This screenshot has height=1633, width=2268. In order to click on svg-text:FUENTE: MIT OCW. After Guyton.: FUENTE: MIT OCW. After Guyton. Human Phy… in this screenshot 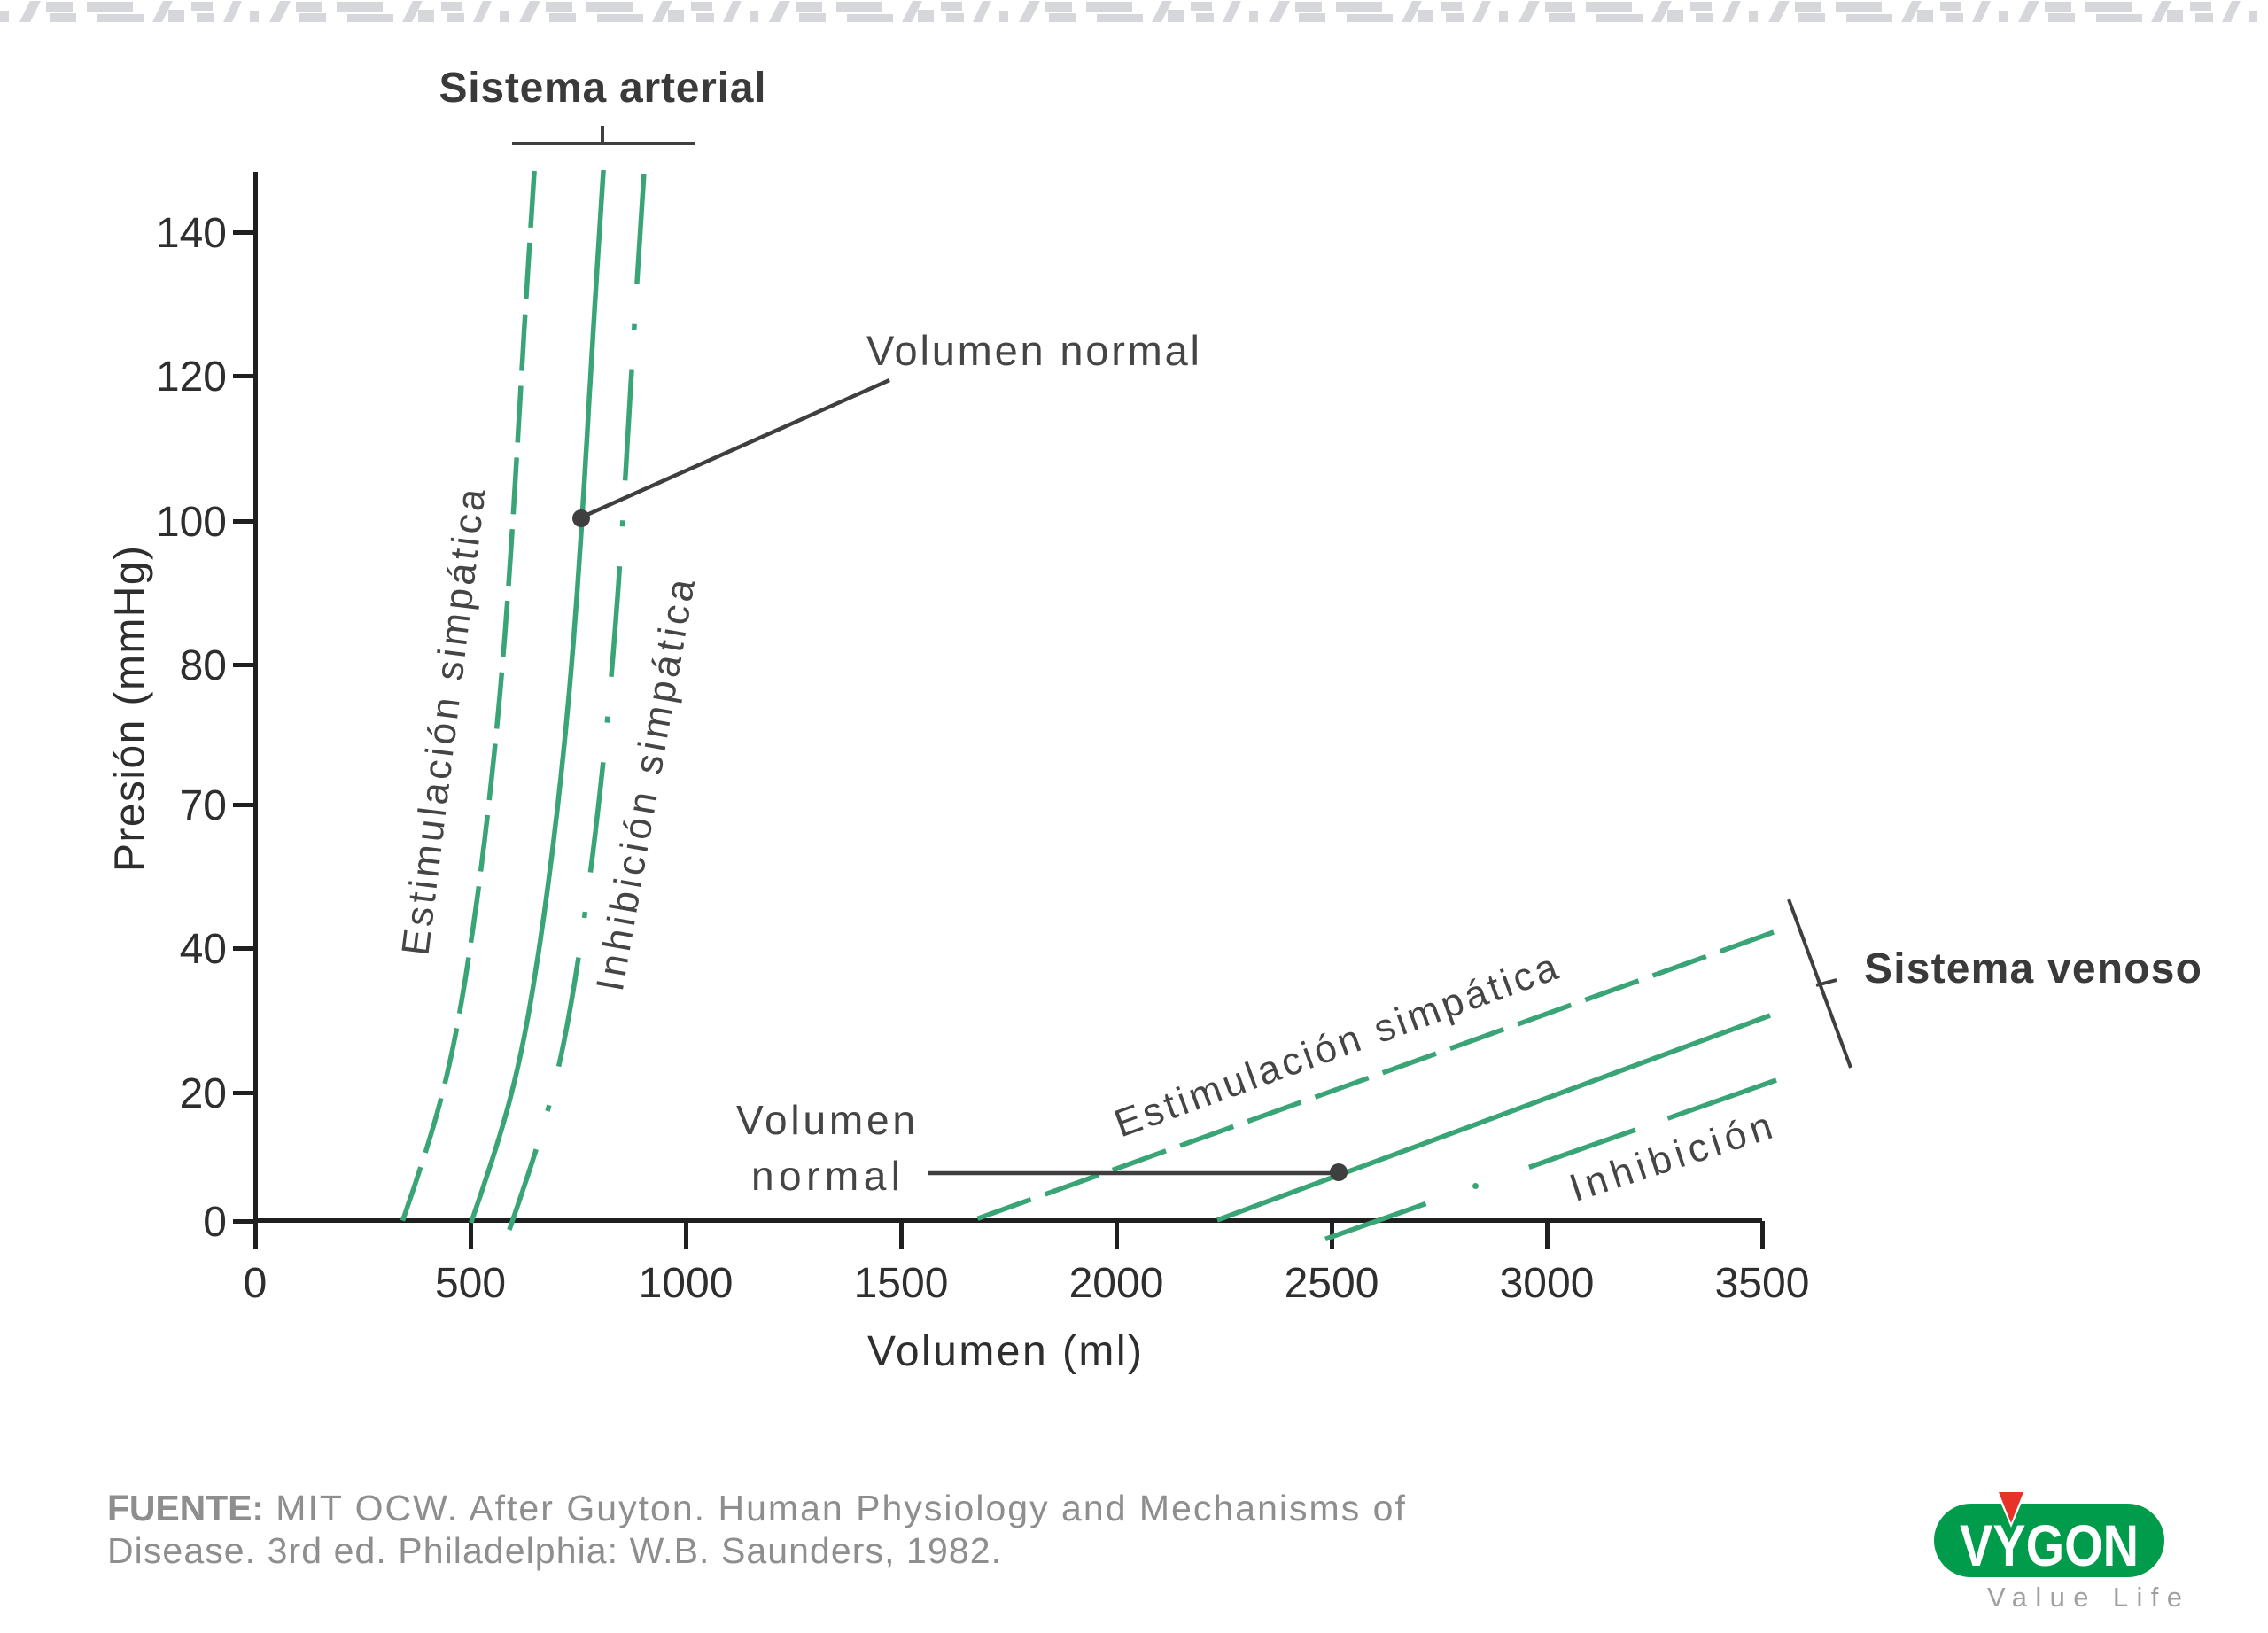, I will do `click(756, 1508)`.